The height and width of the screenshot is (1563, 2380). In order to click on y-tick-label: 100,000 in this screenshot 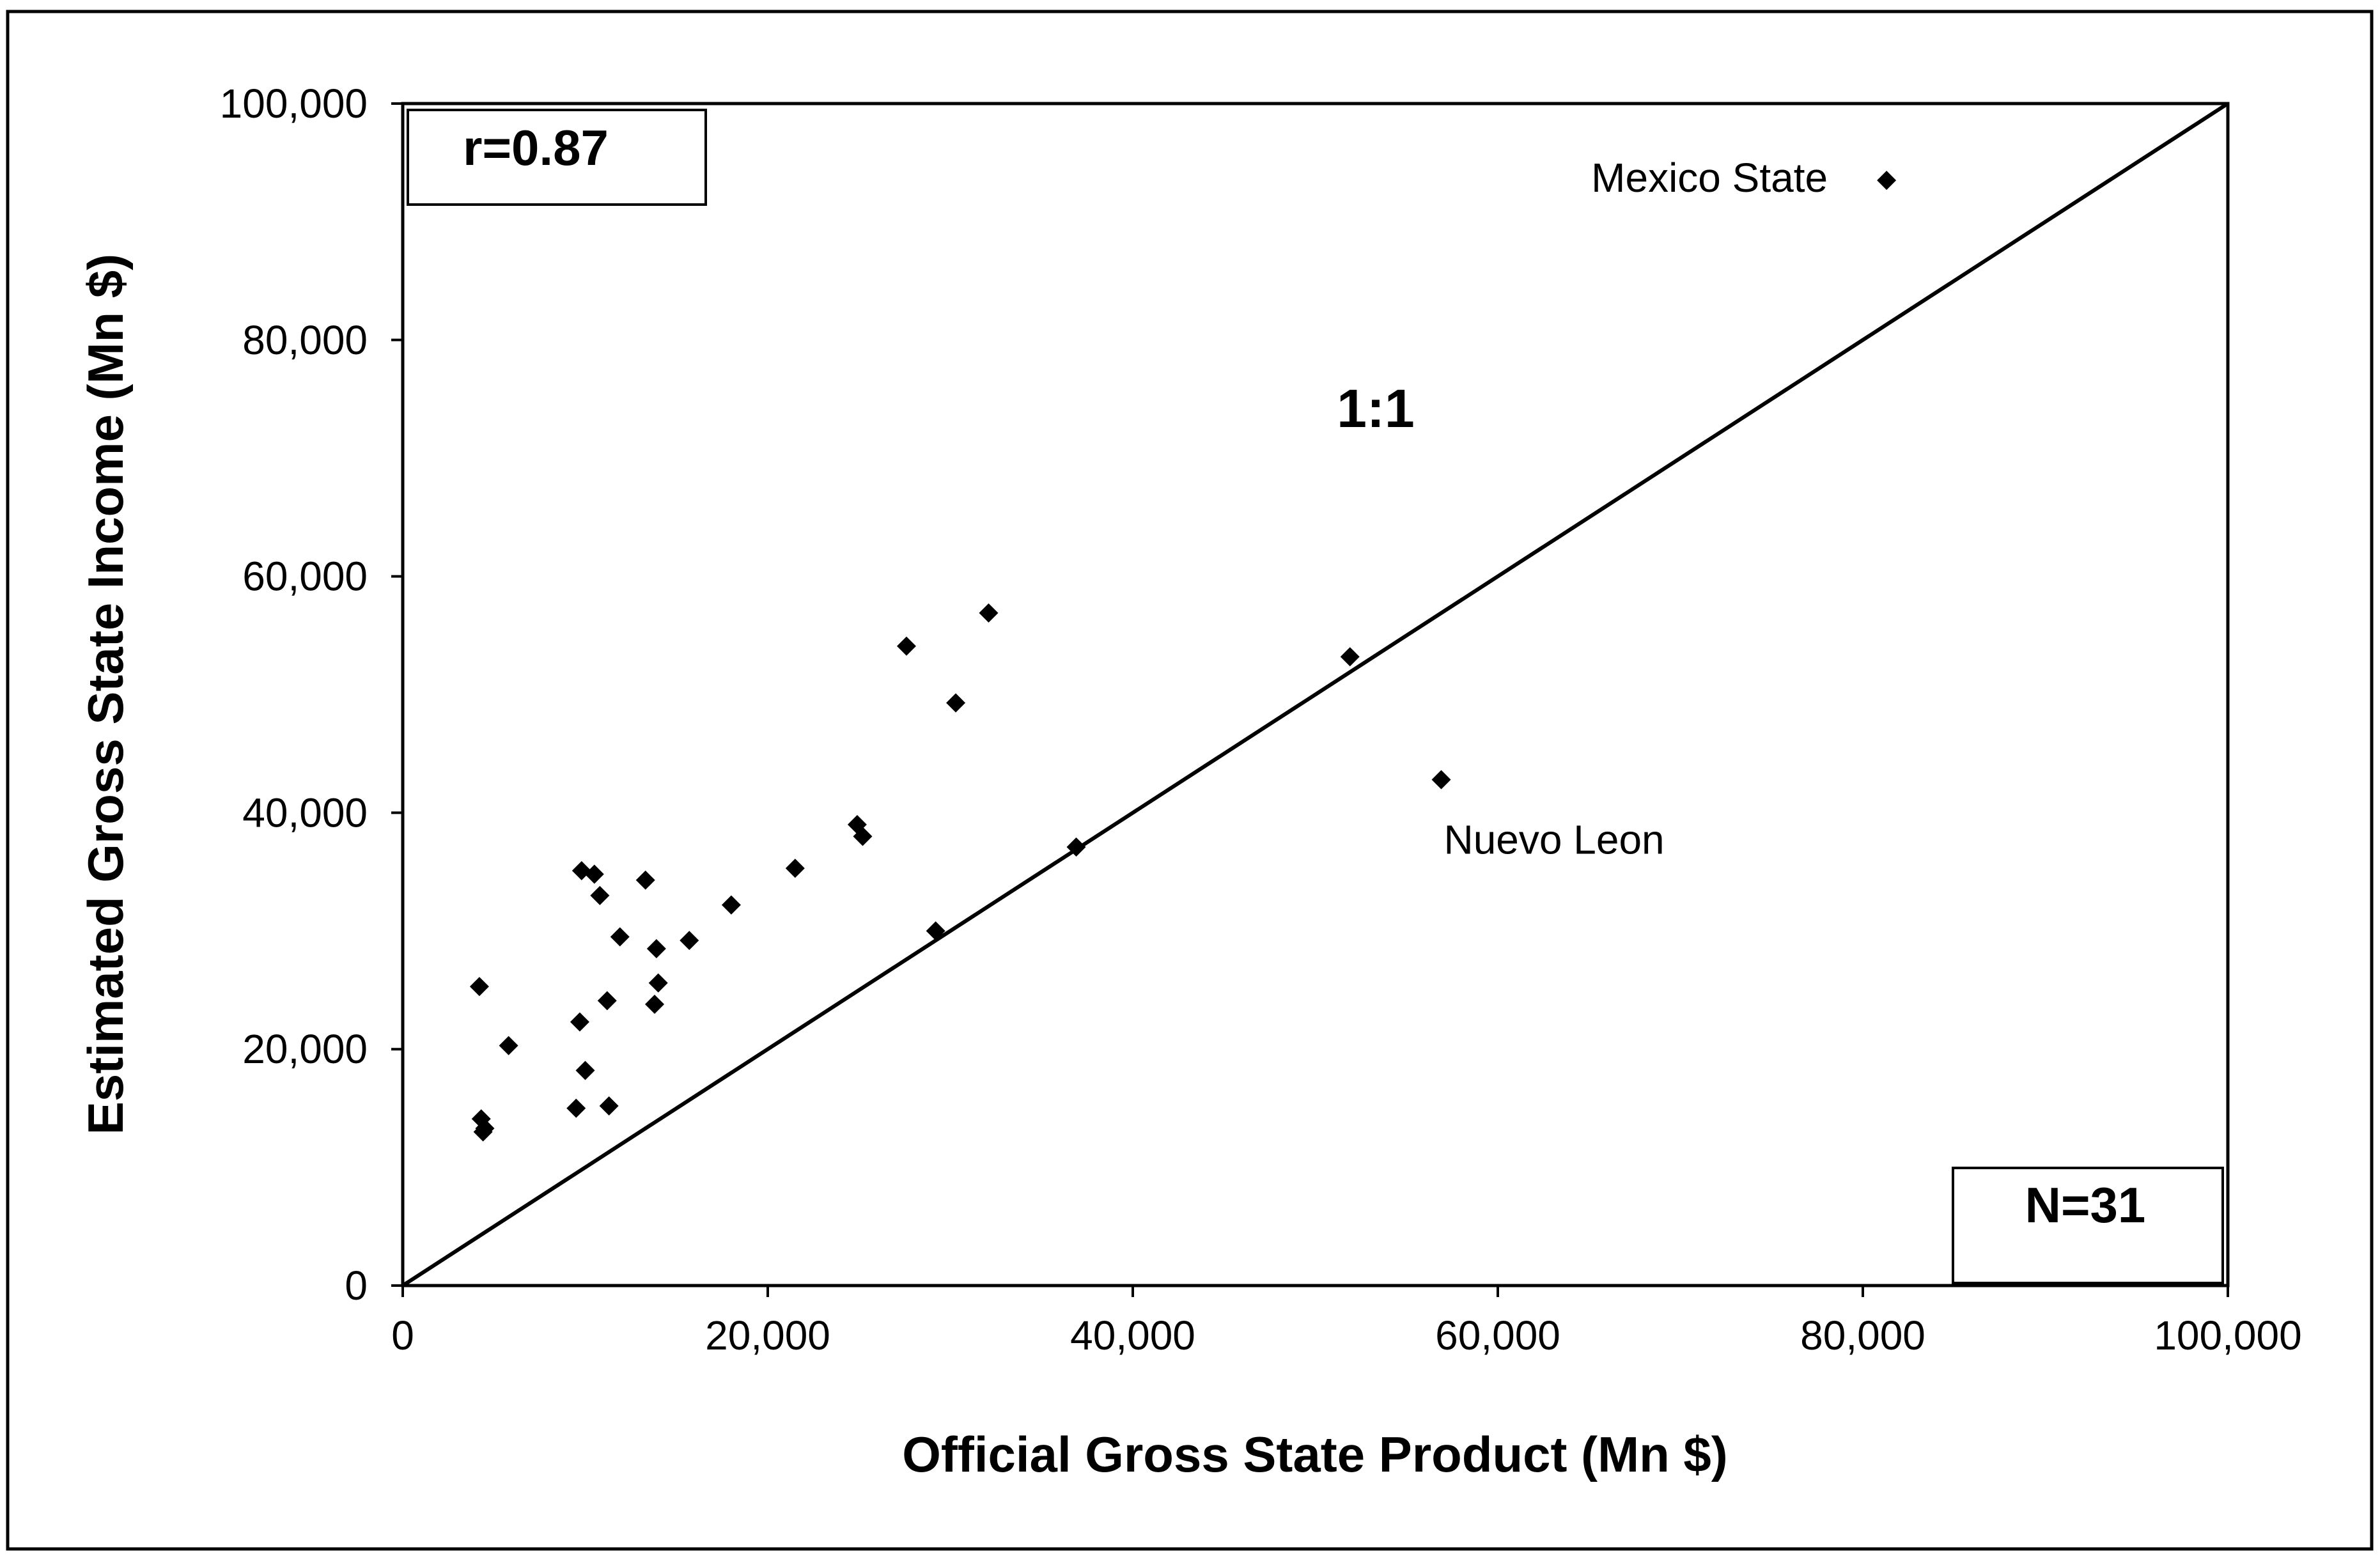, I will do `click(294, 104)`.